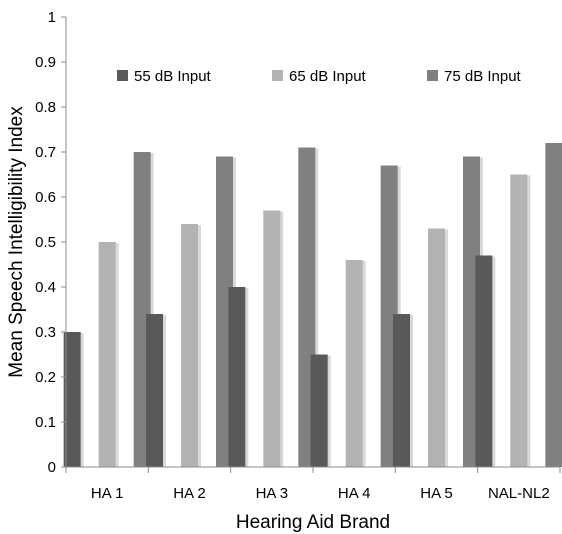  I want to click on x-tick-label: NAL-NL2, so click(519, 493).